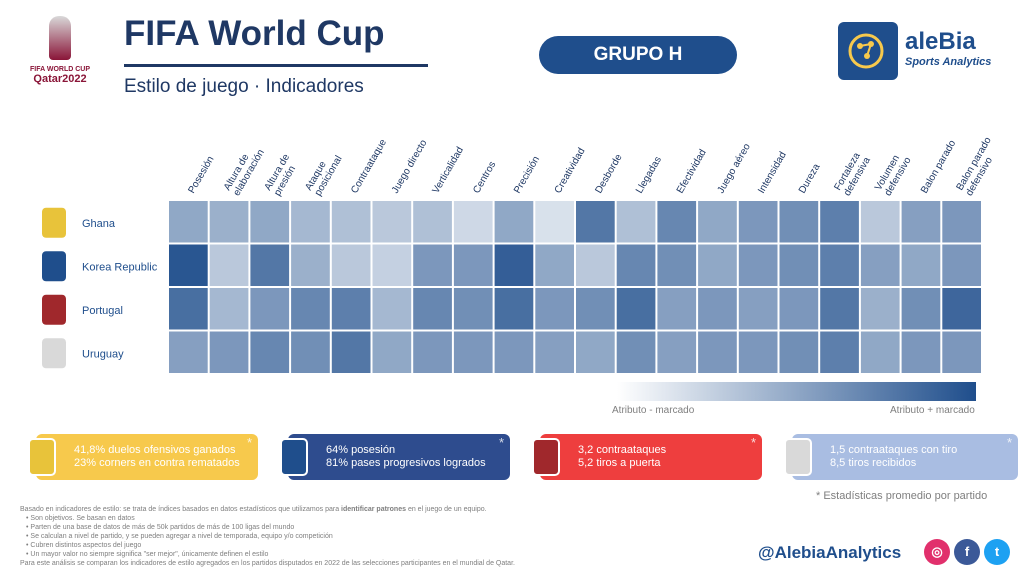 This screenshot has height=576, width=1024. Describe the element at coordinates (361, 450) in the screenshot. I see `stat-line: 64% posesión` at that location.